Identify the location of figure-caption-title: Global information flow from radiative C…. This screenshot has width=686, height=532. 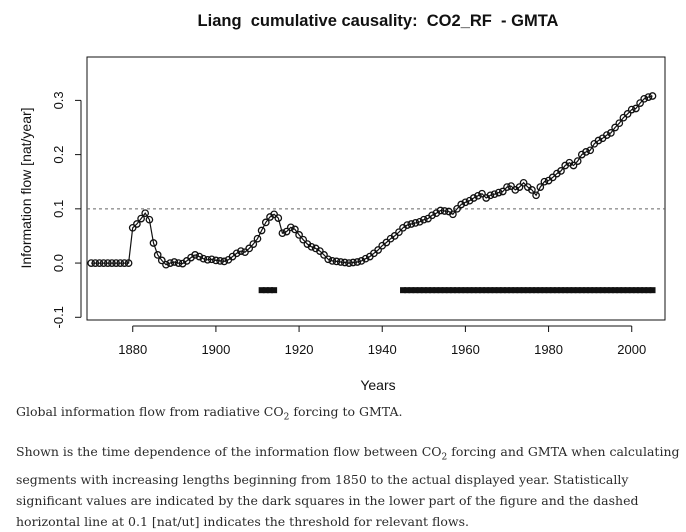
(348, 413).